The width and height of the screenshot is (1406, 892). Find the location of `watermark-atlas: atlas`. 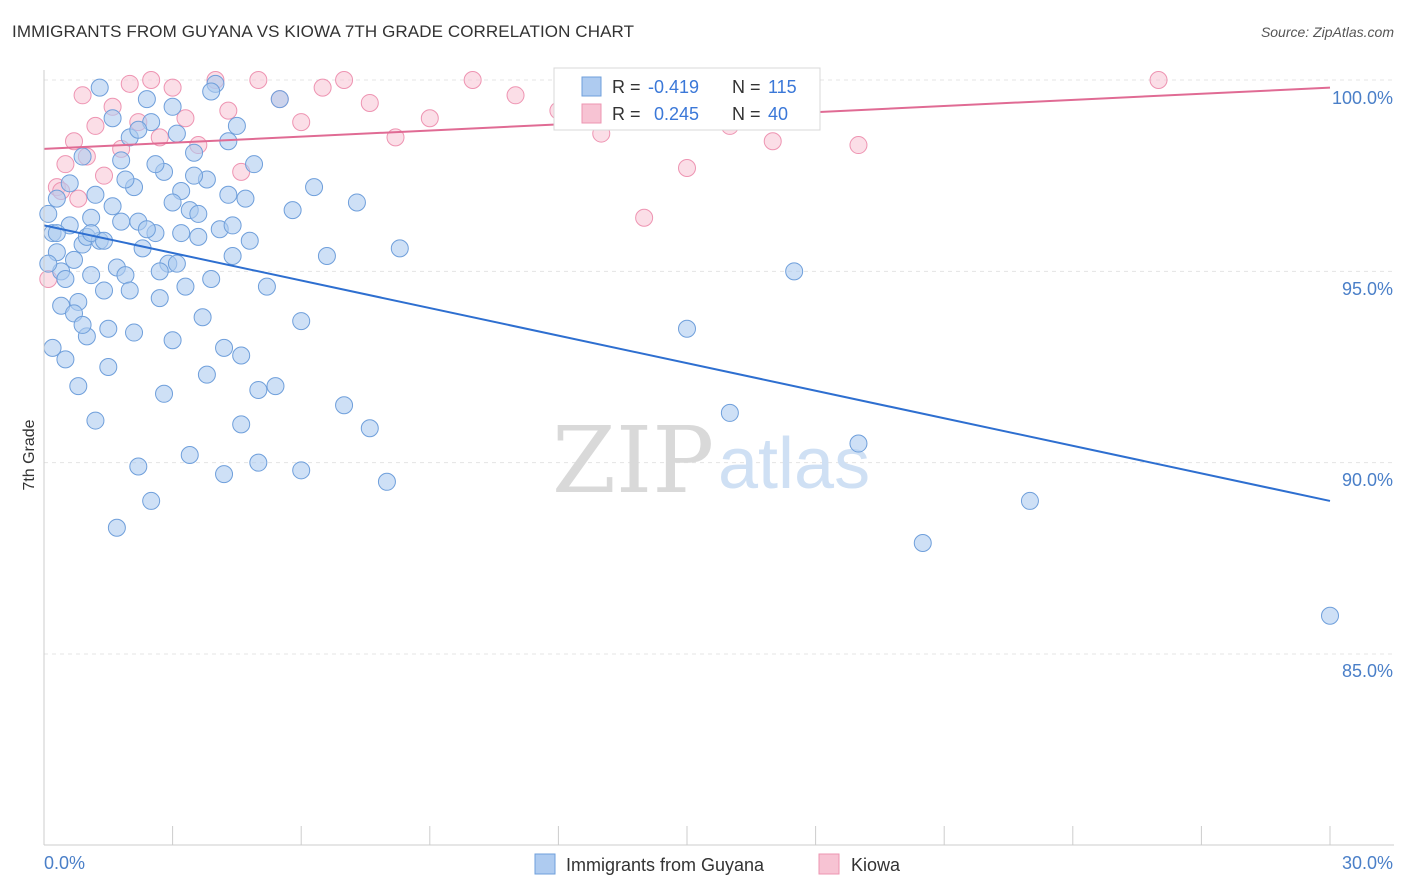

watermark-atlas: atlas is located at coordinates (794, 464).